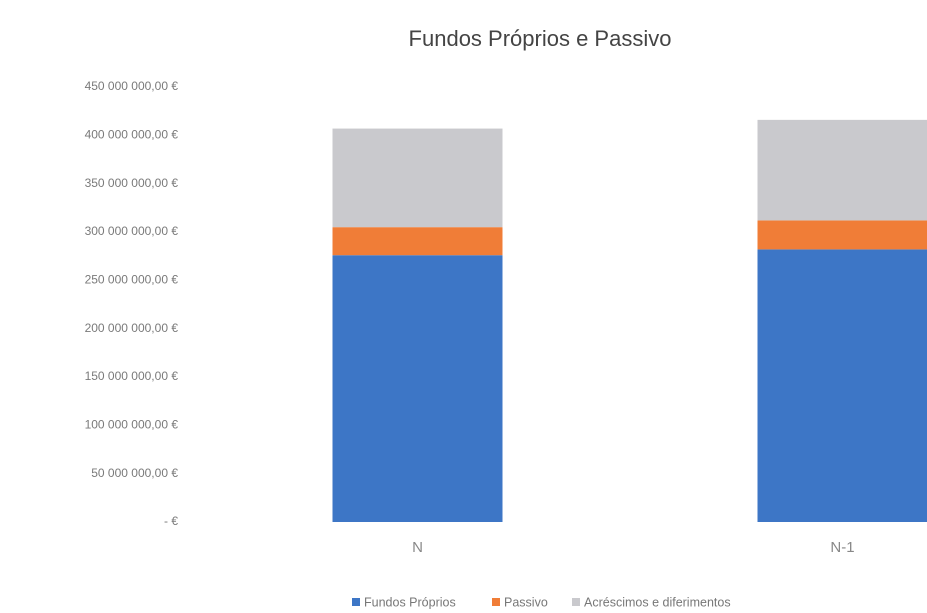 This screenshot has width=927, height=613. Describe the element at coordinates (134, 473) in the screenshot. I see `y-tick-label: 50 000 000,00 €` at that location.